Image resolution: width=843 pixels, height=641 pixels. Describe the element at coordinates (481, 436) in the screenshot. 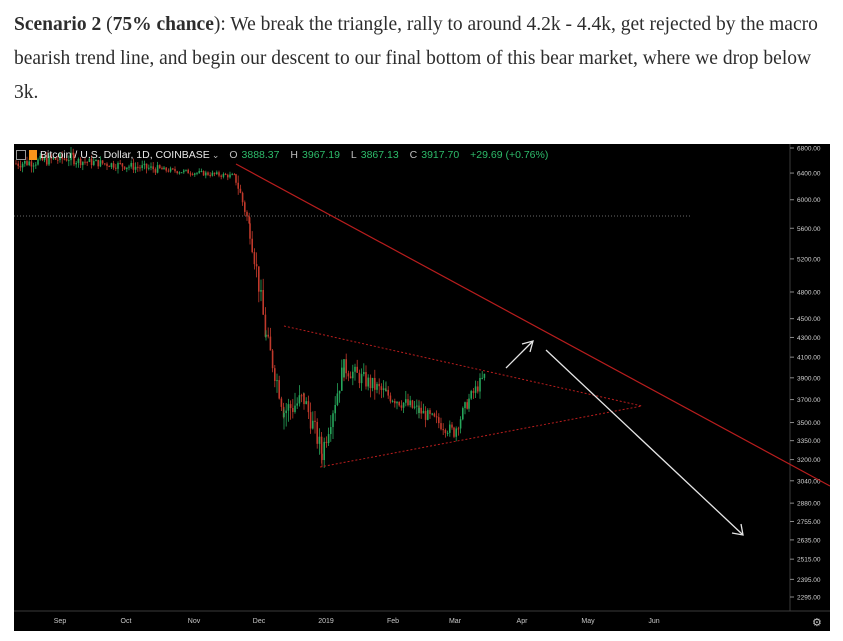

I see `triangle-lower-line` at that location.